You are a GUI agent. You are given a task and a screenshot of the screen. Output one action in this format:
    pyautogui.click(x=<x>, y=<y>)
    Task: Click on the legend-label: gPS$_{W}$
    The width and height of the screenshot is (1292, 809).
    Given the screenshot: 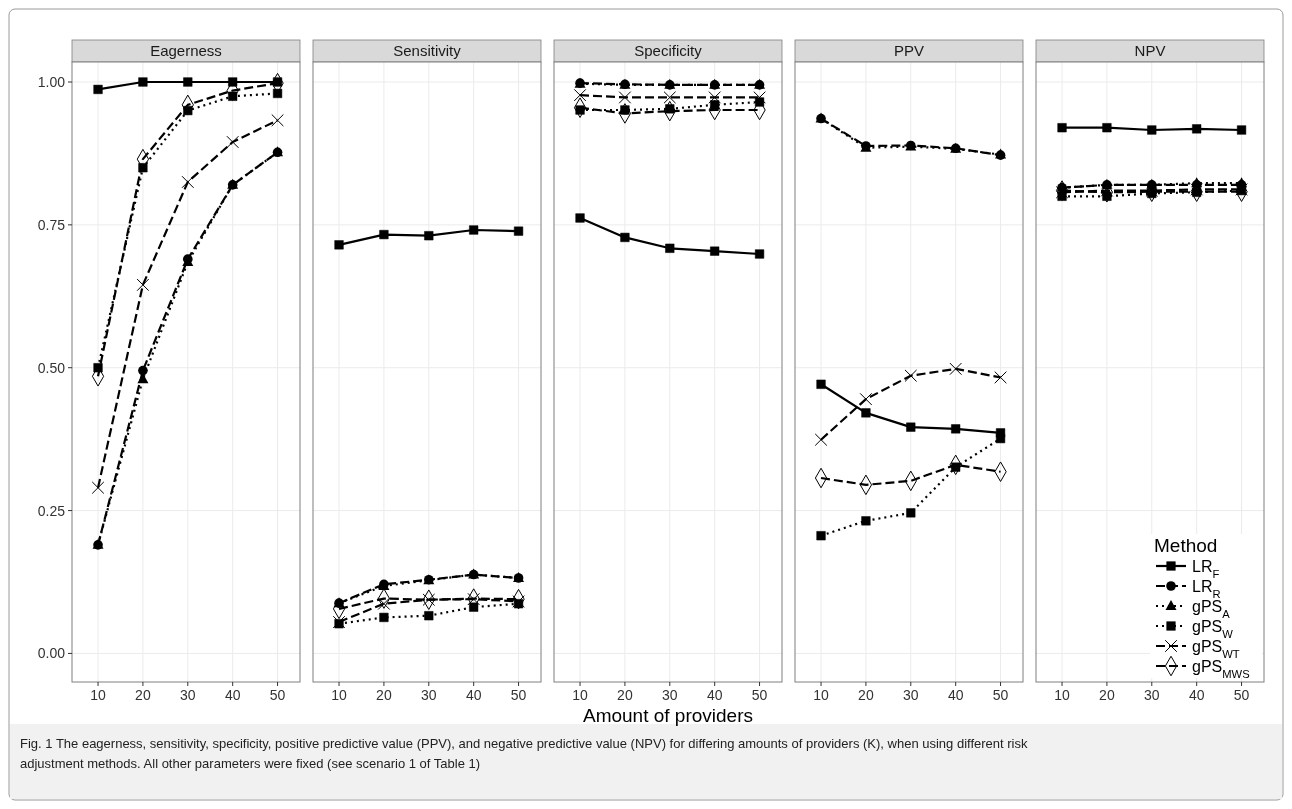 What is the action you would take?
    pyautogui.click(x=1213, y=629)
    